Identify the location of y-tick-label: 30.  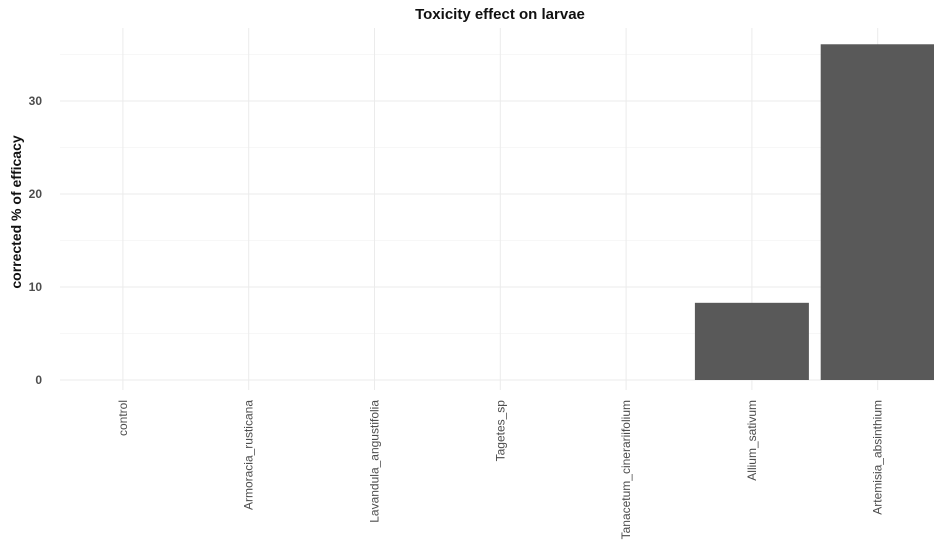
(36, 101).